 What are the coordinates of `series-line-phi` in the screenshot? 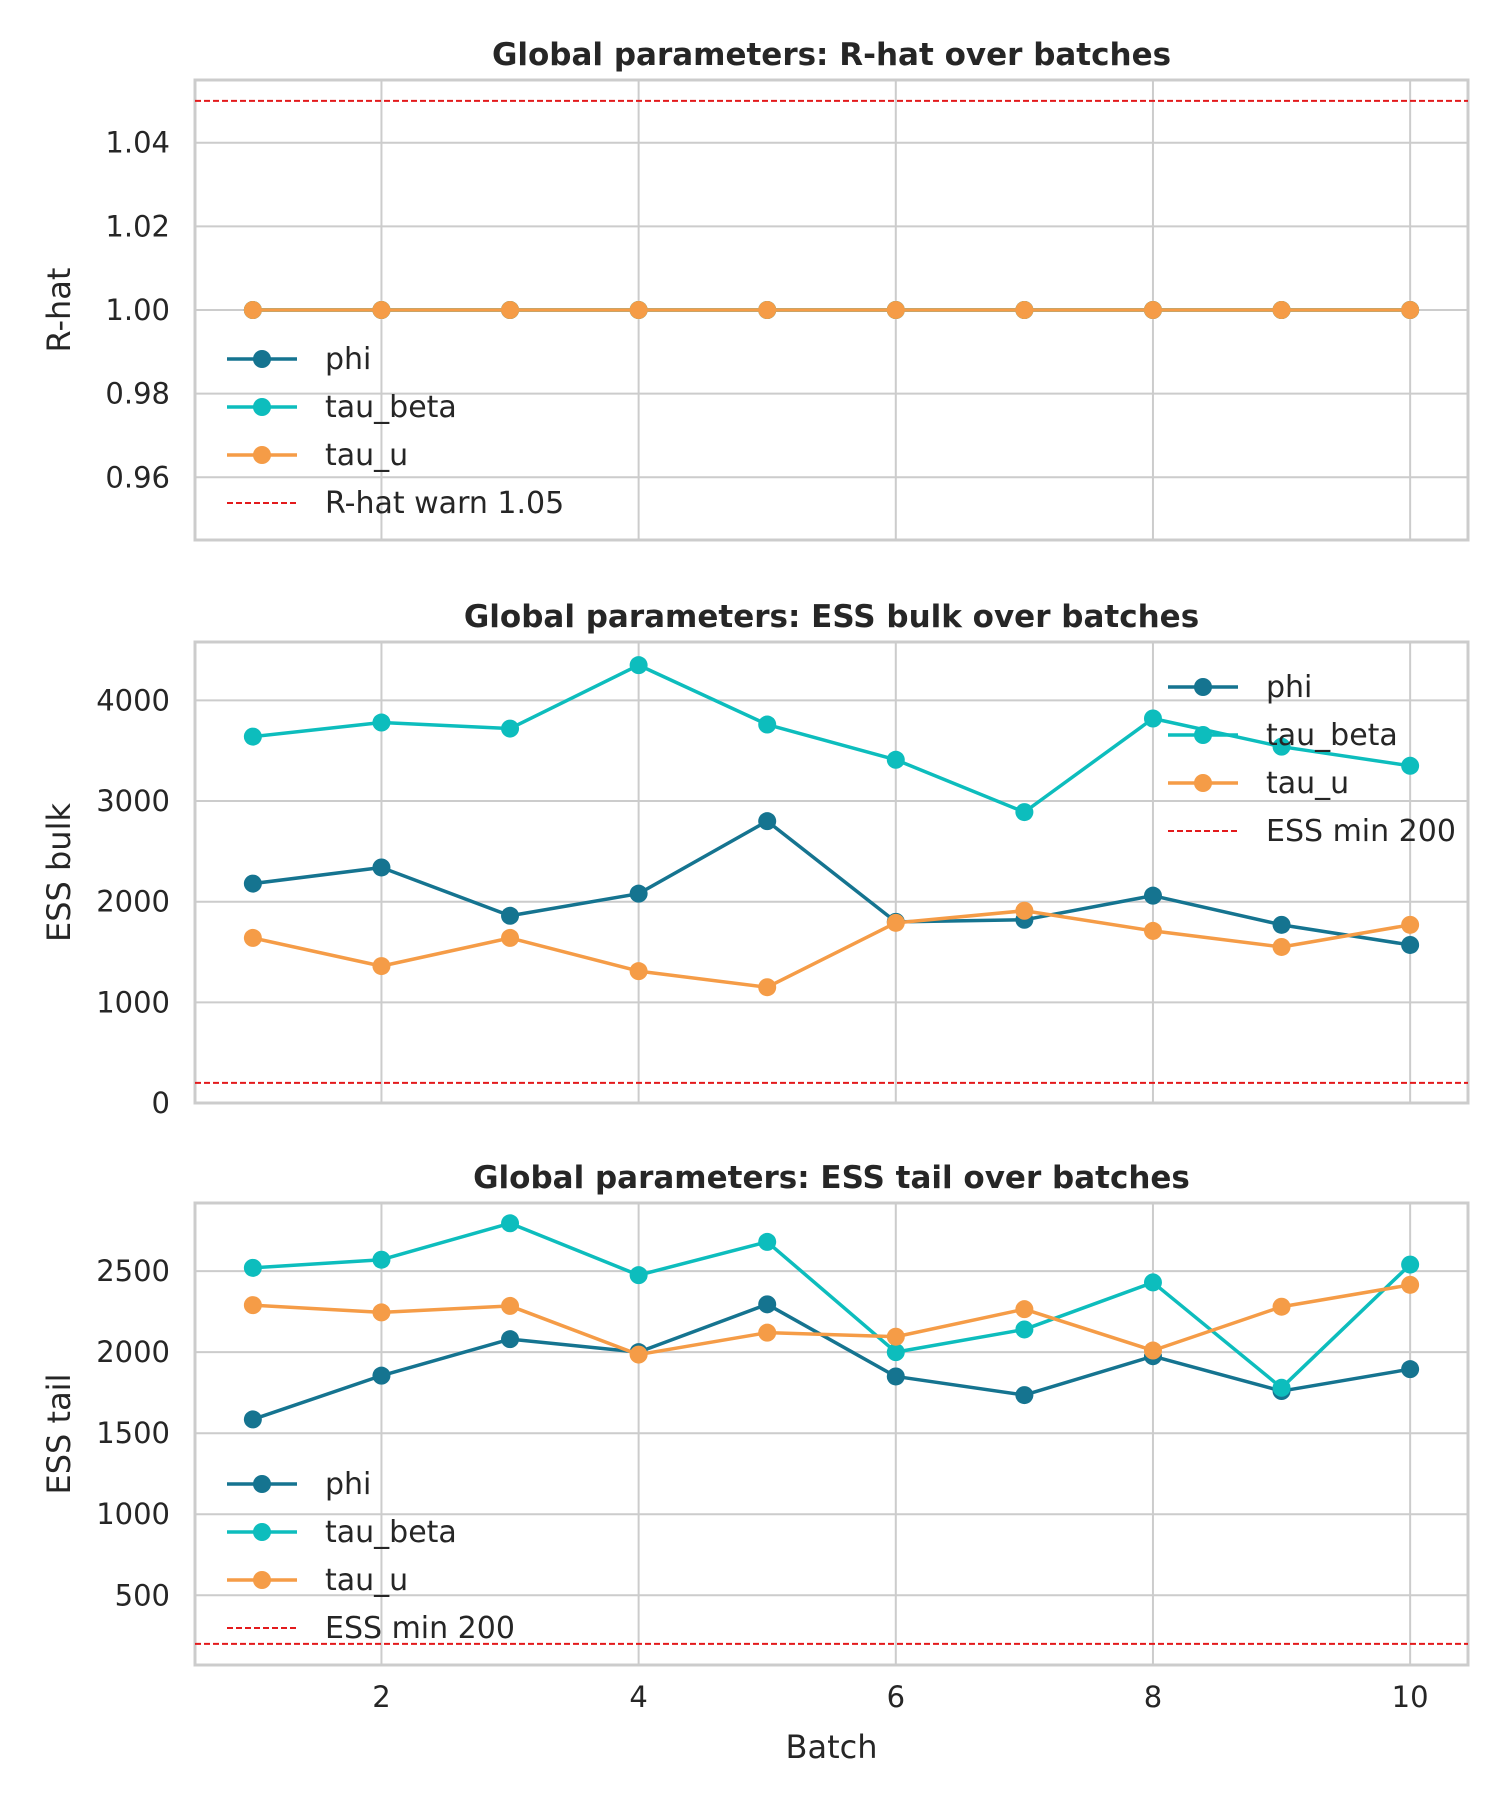 It's located at (831, 1362).